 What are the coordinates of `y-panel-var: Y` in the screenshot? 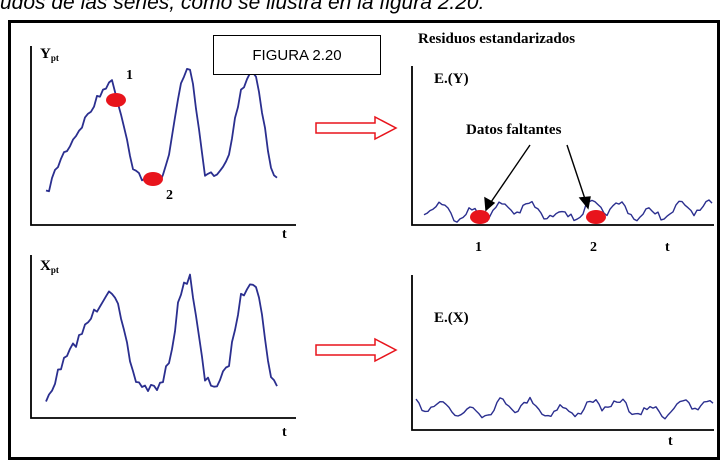 It's located at (45, 54).